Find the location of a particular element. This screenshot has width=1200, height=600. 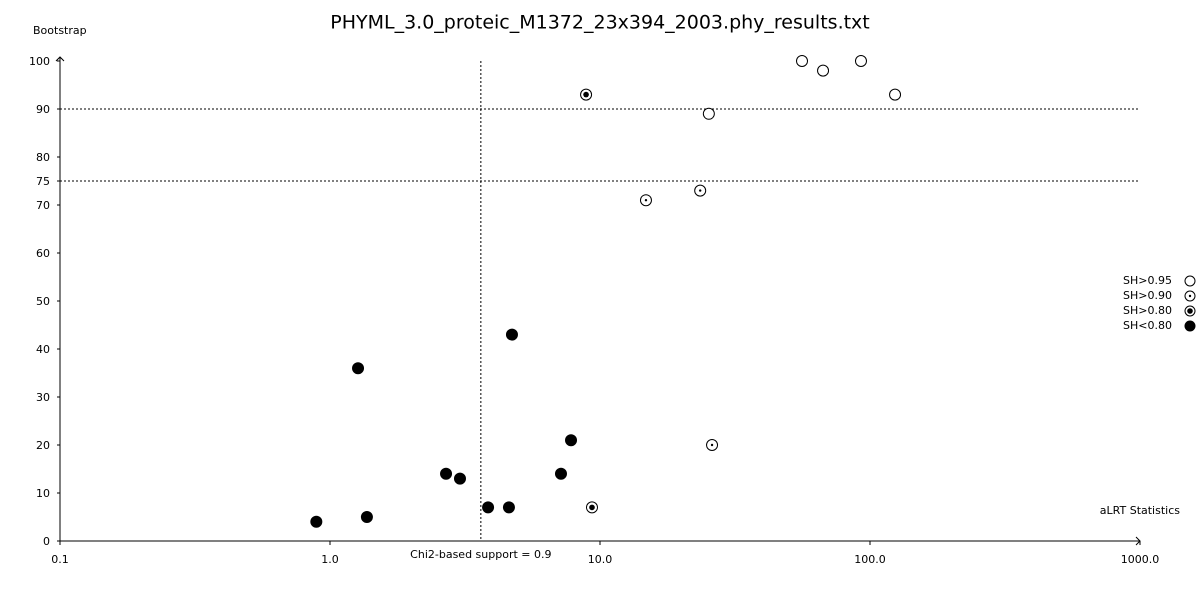

y-tick-label: 80 is located at coordinates (43, 157).